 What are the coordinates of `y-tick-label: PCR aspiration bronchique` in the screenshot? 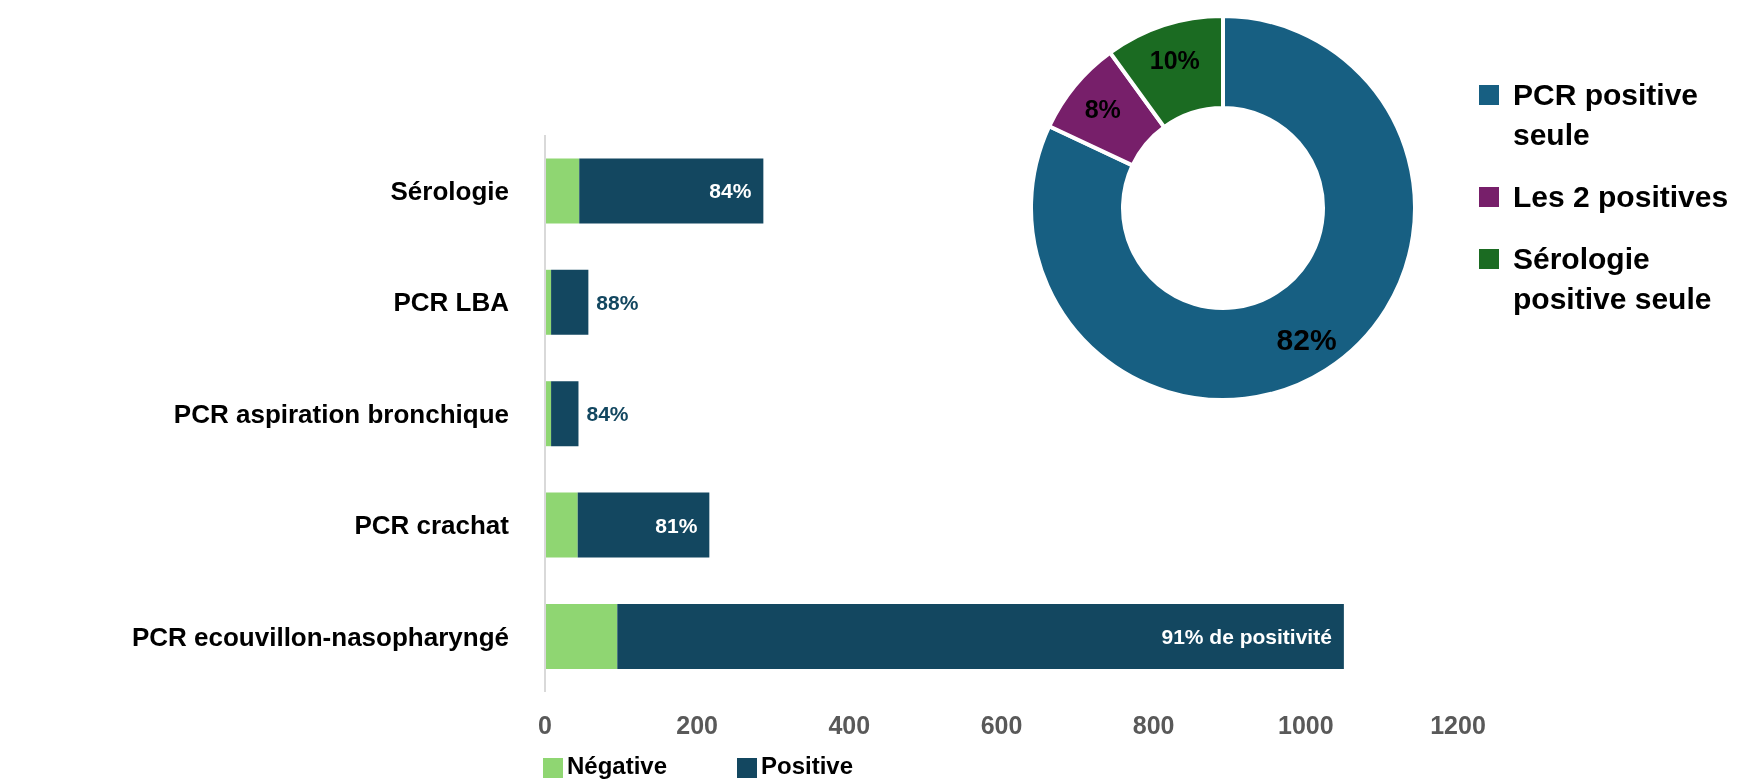 It's located at (341, 413).